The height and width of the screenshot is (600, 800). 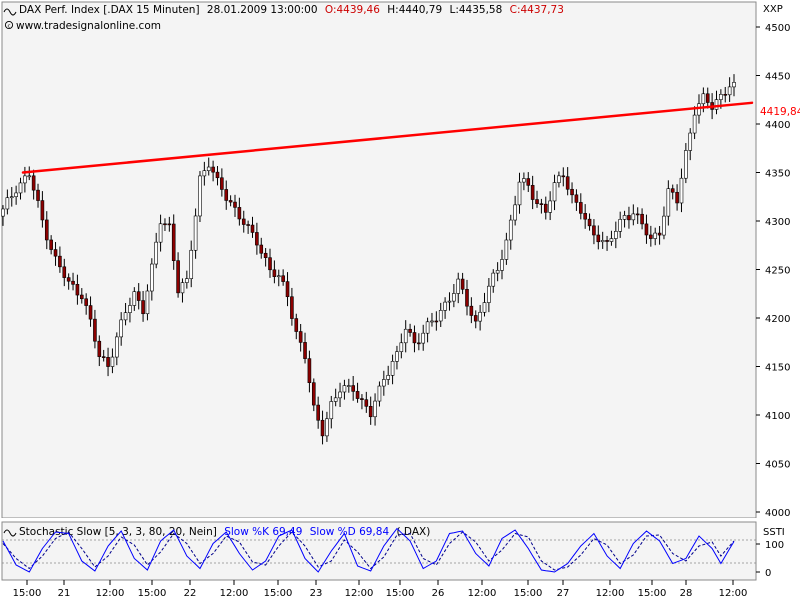 What do you see at coordinates (190, 593) in the screenshot?
I see `time-tick-label: 22` at bounding box center [190, 593].